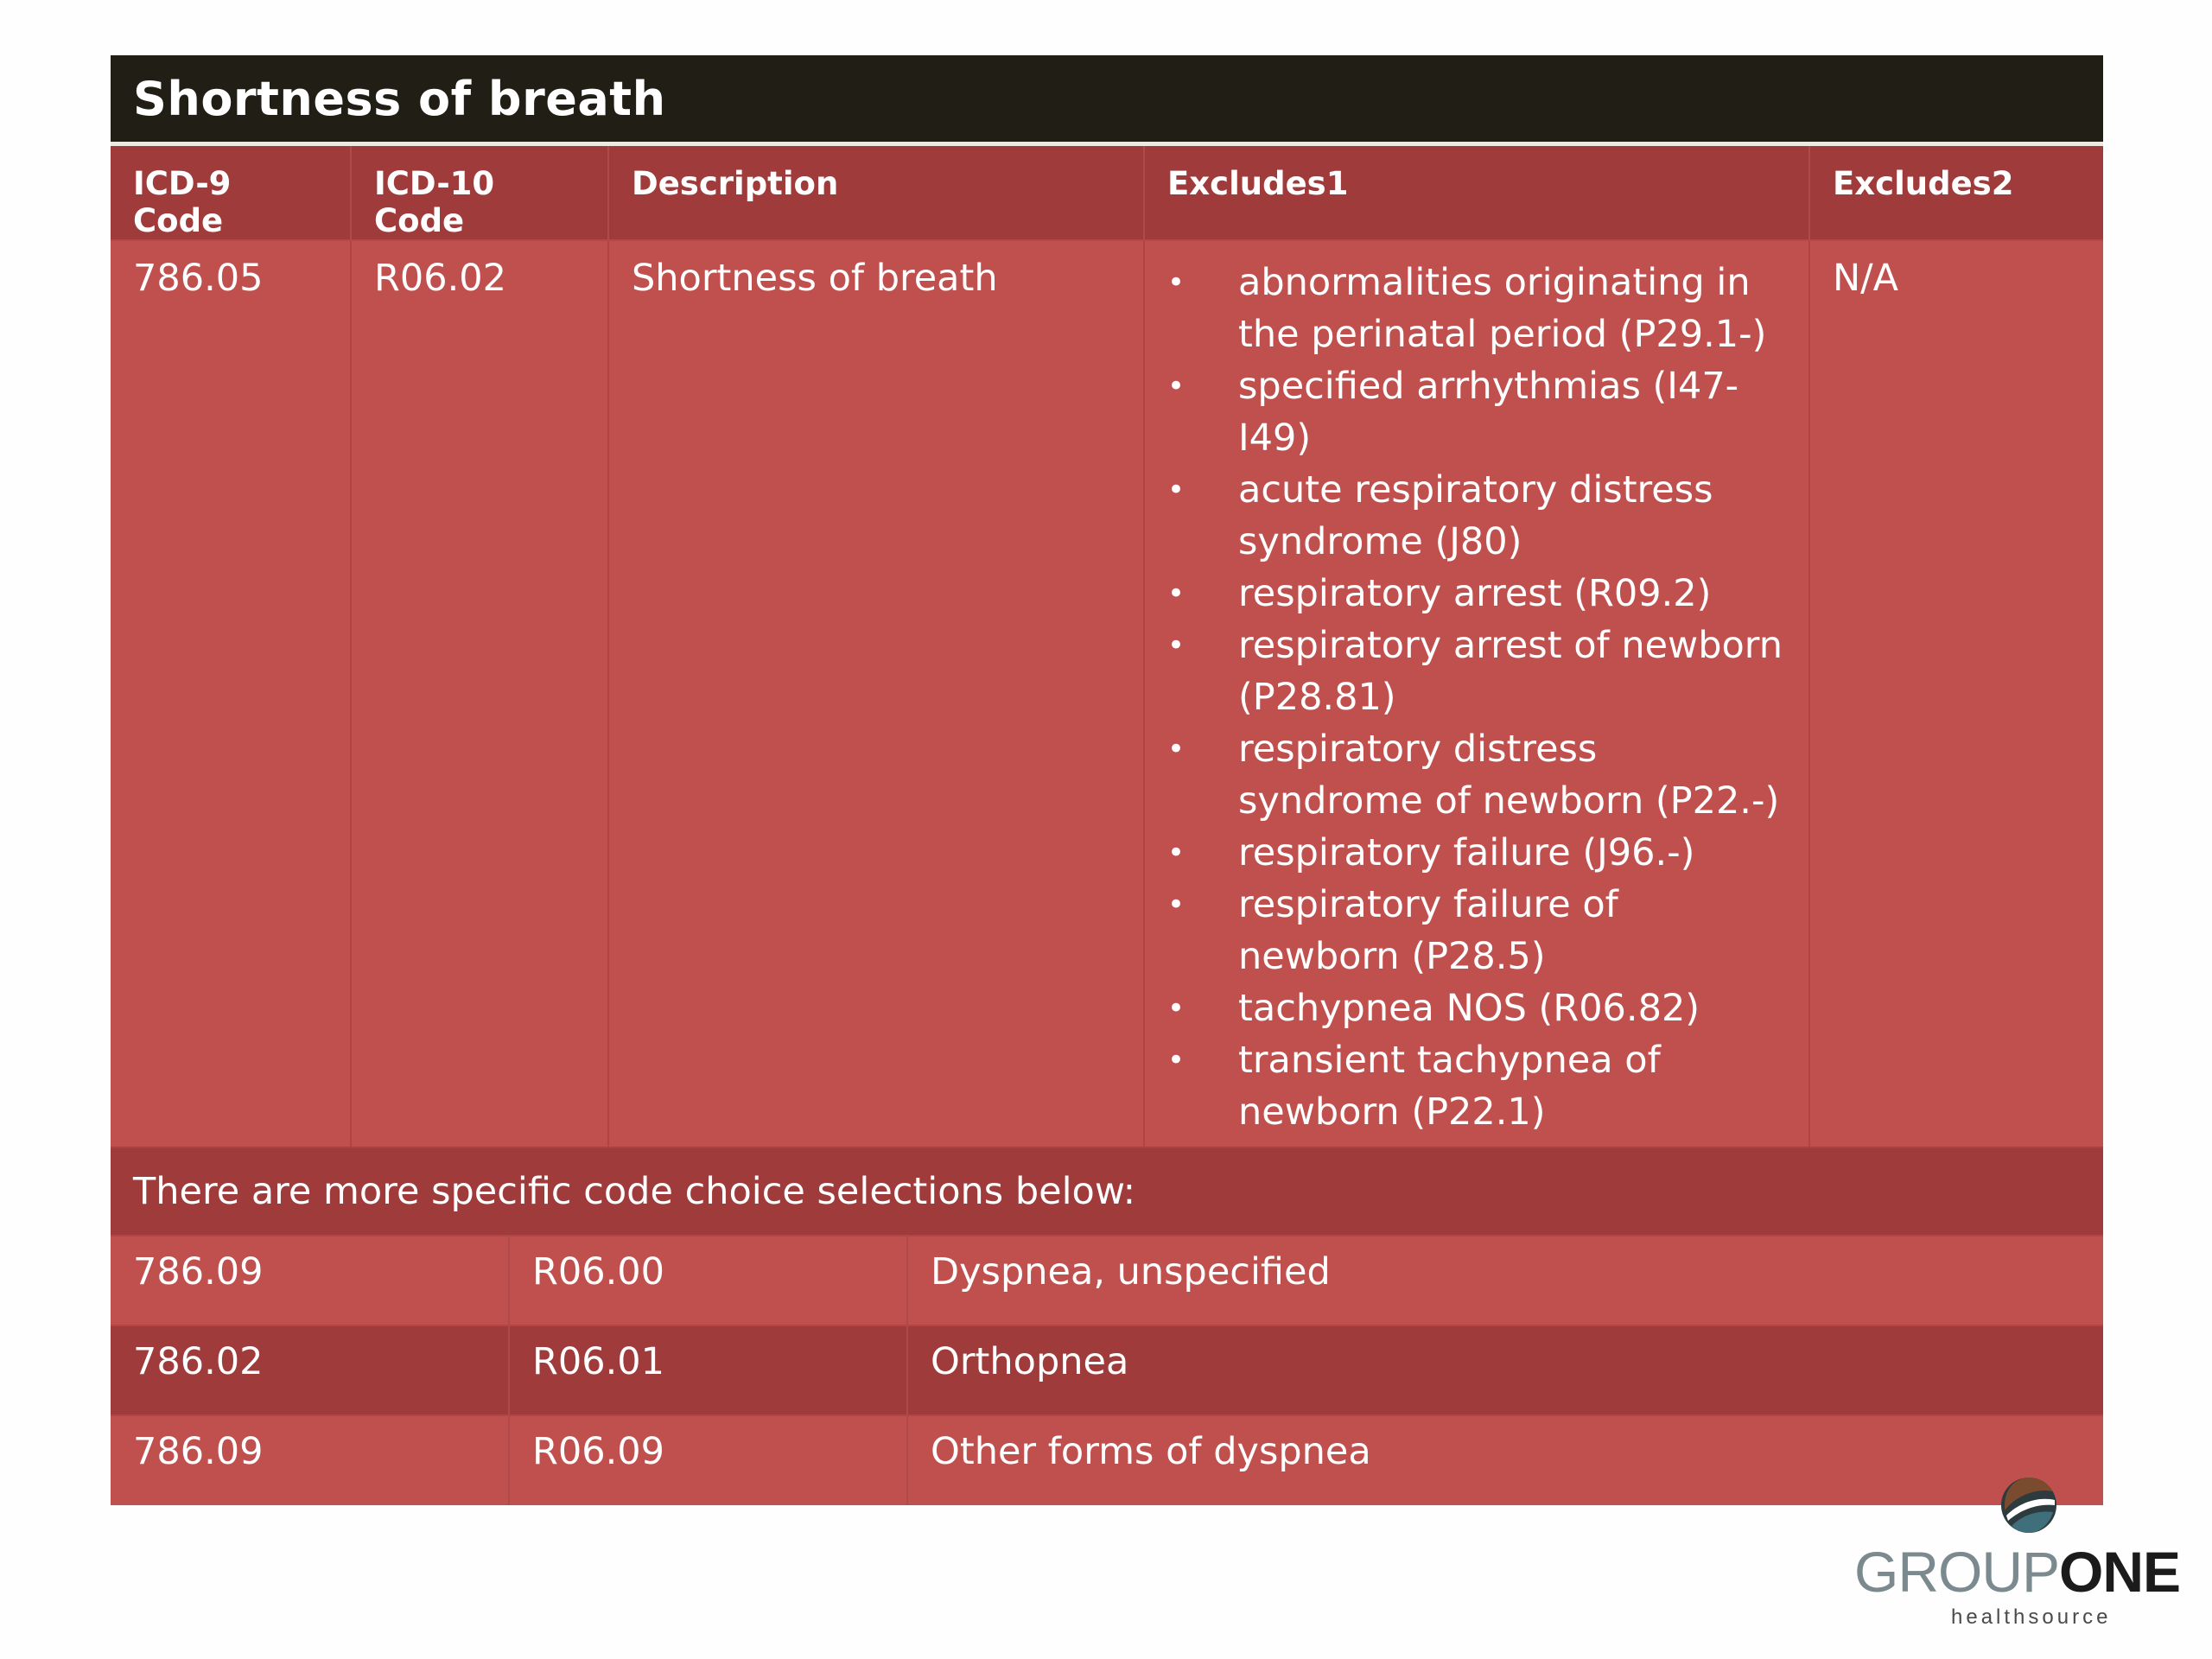  I want to click on list-item: specified arrhythmias (I47-I49), so click(1476, 412).